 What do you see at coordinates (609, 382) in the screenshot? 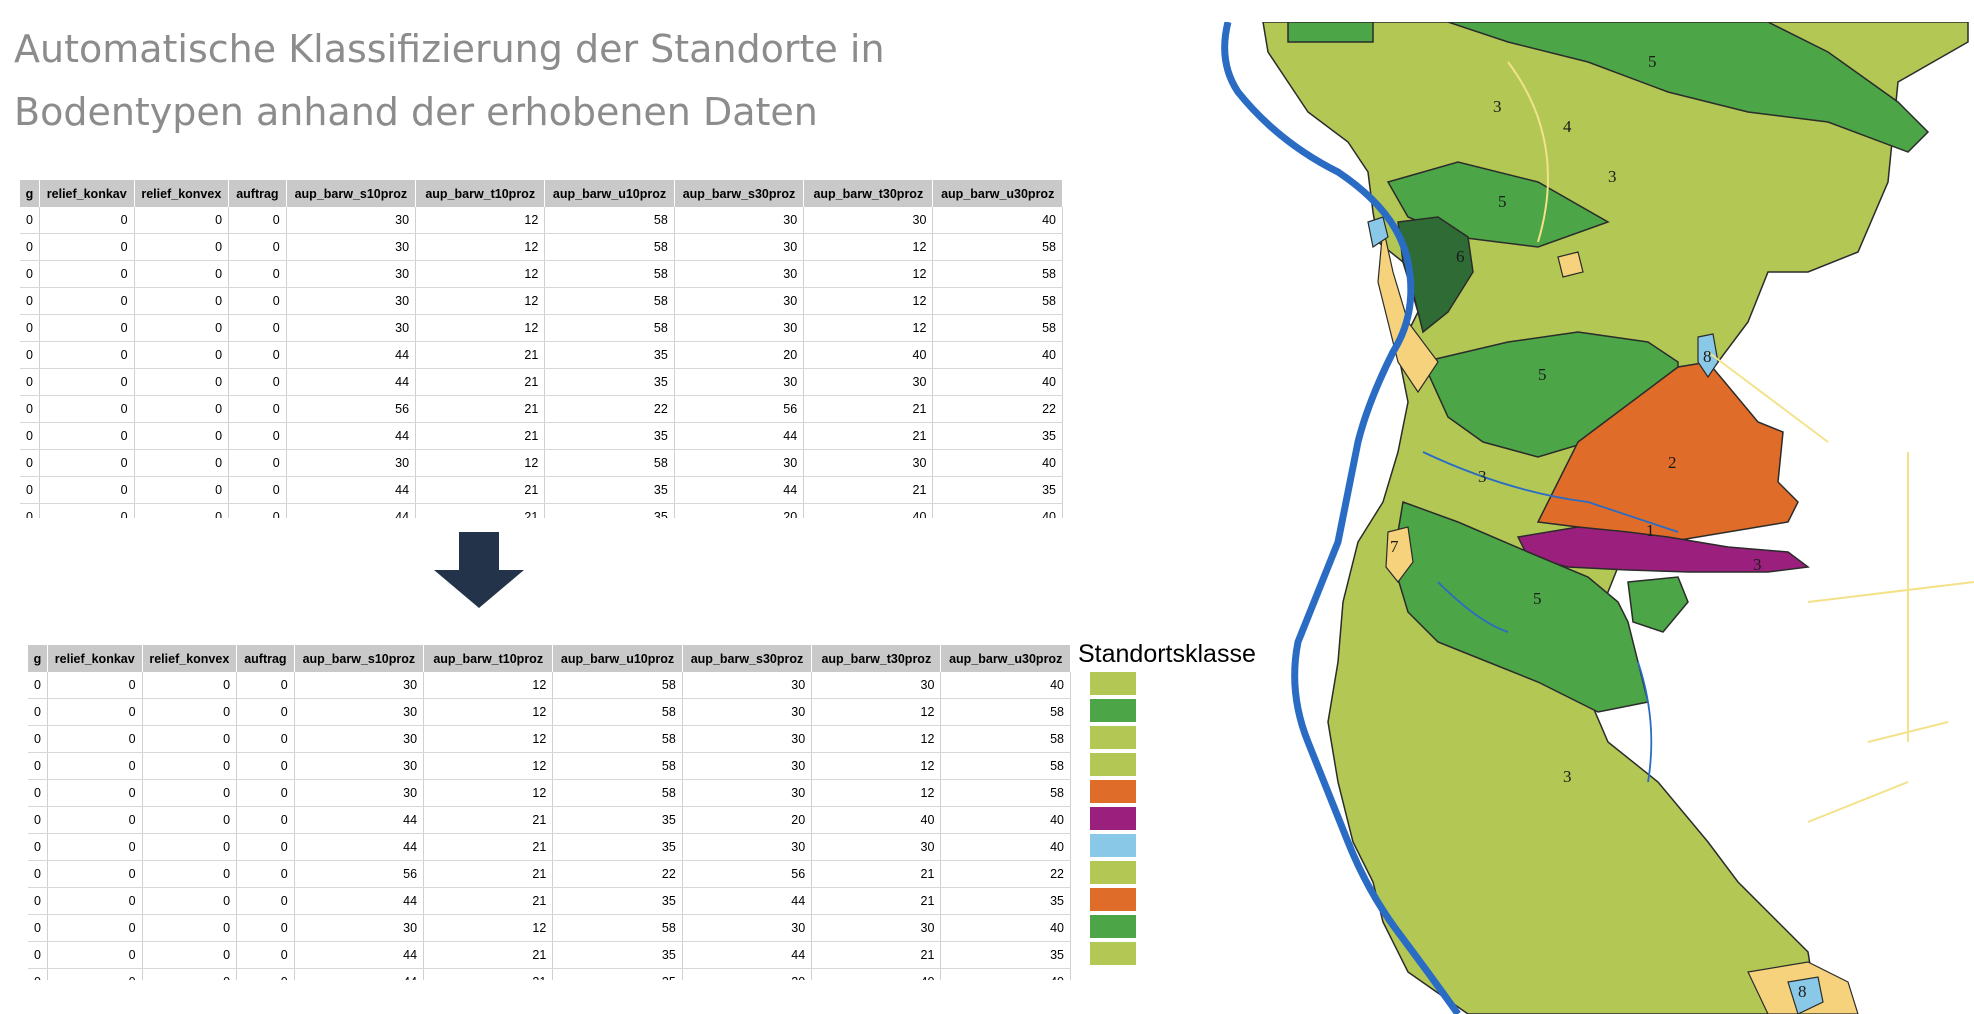
I see `table-cell: 35` at bounding box center [609, 382].